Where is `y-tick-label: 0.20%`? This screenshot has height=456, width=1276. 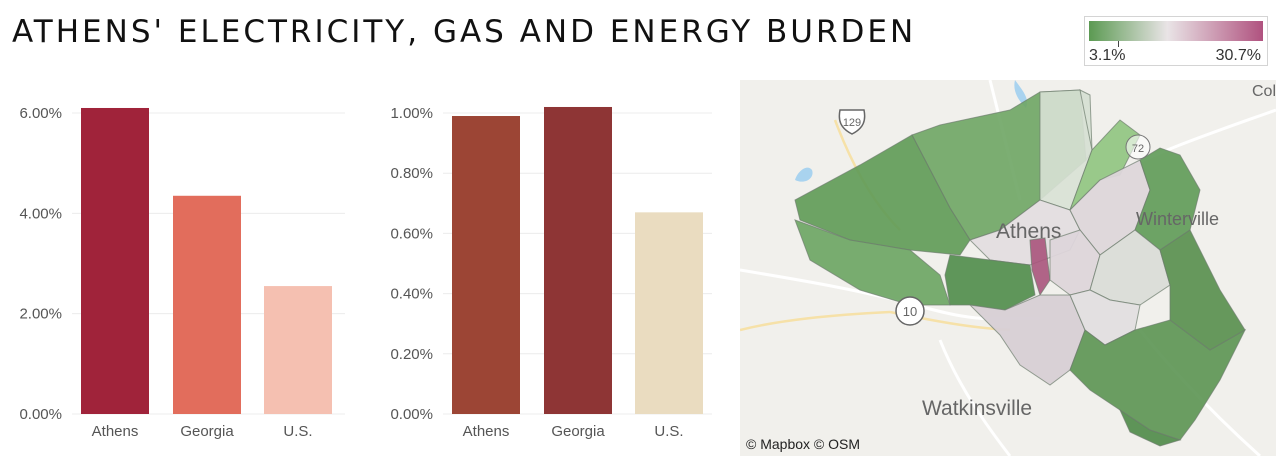
y-tick-label: 0.20% is located at coordinates (411, 354).